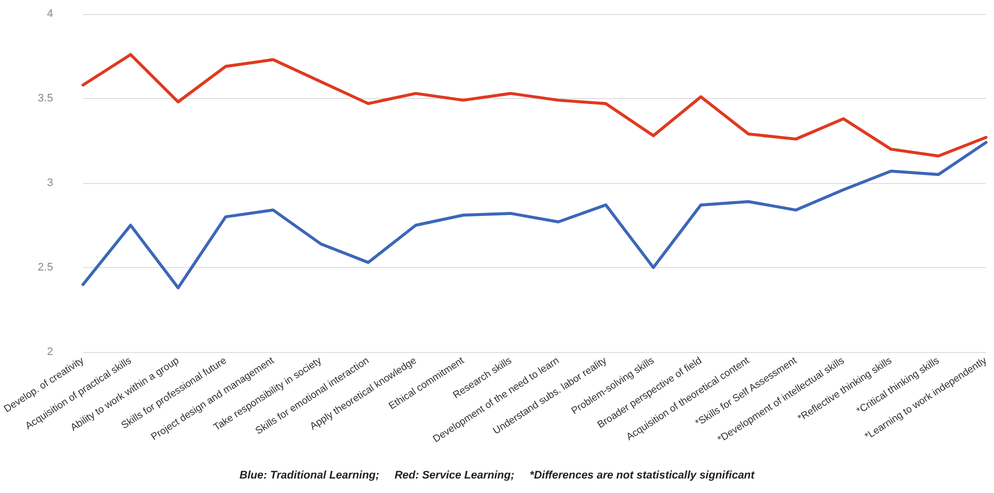 Image resolution: width=994 pixels, height=493 pixels. What do you see at coordinates (46, 268) in the screenshot?
I see `y-tick-label: 2.5` at bounding box center [46, 268].